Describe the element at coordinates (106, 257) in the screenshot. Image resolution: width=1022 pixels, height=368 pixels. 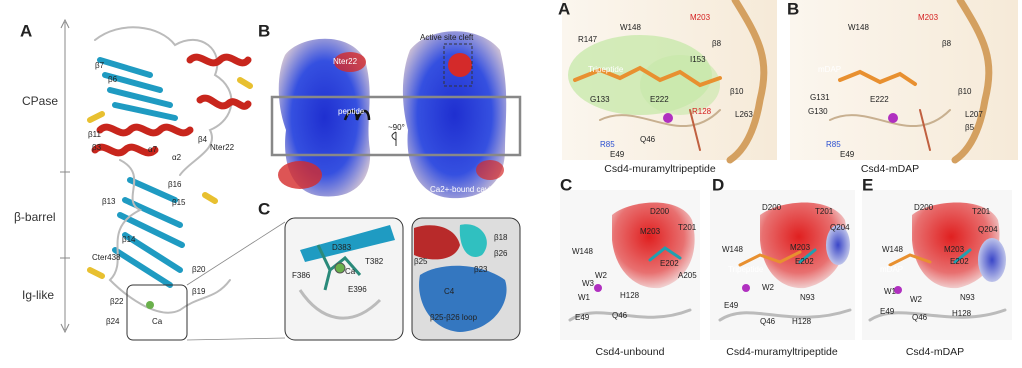
I see `structure-label: Cter438` at that location.